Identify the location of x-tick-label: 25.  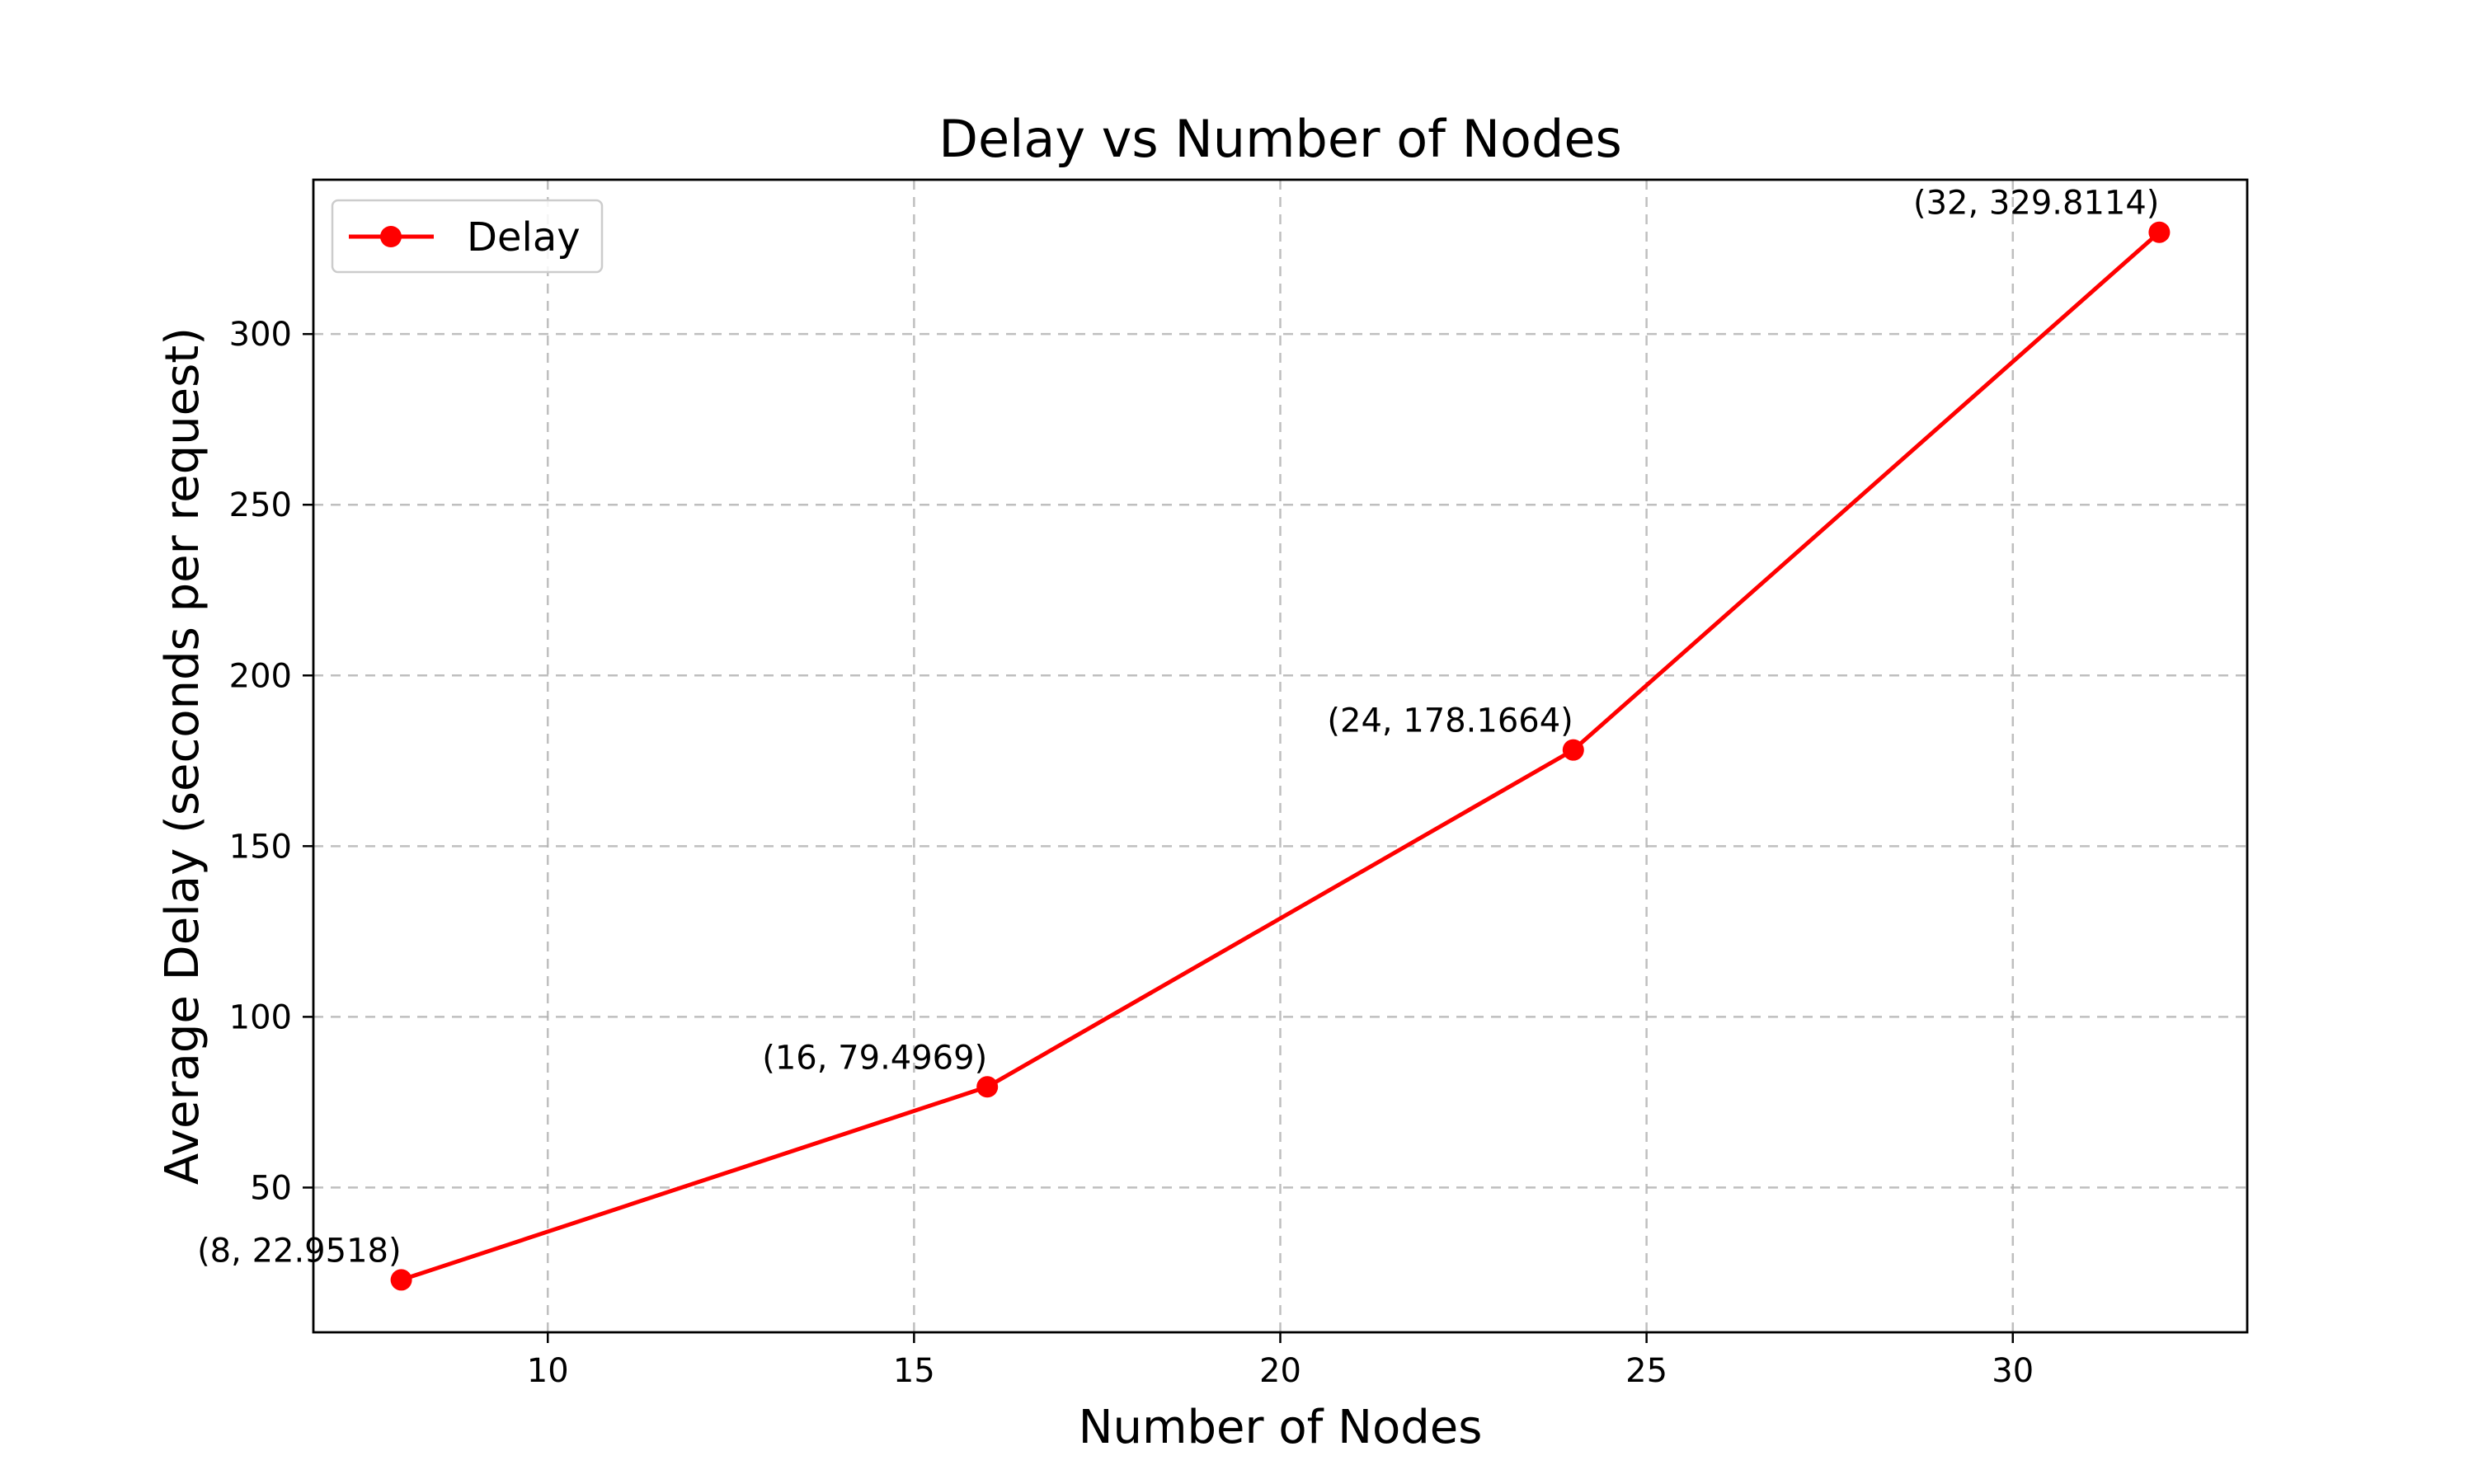
(1646, 1371).